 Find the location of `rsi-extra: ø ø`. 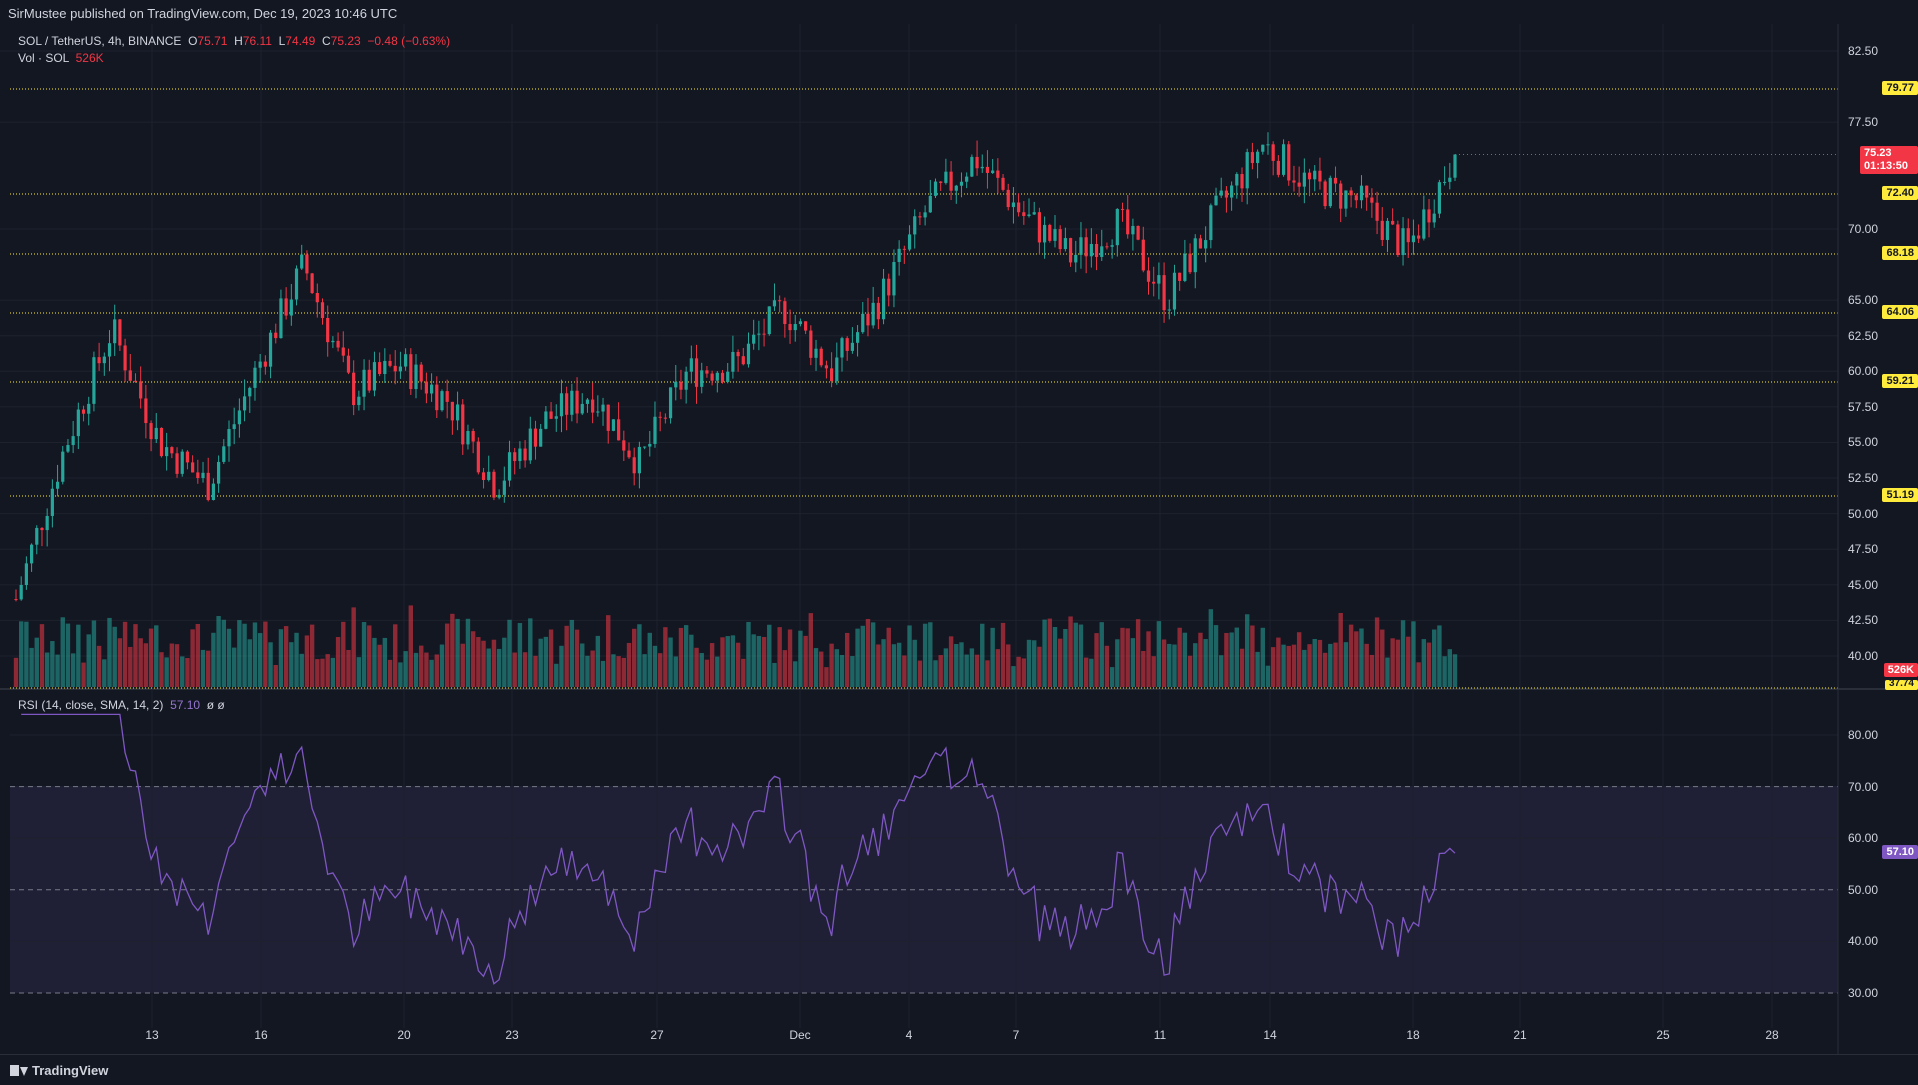

rsi-extra: ø ø is located at coordinates (215, 705).